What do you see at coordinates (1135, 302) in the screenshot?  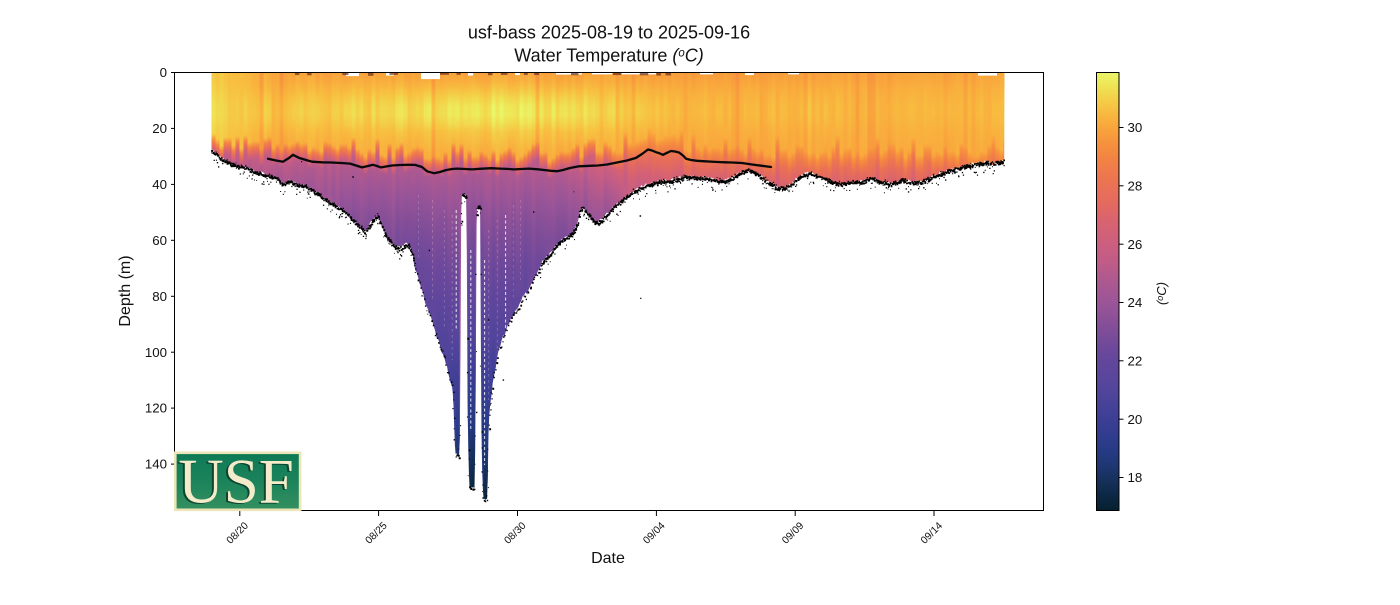 I see `svg-text: 24` at bounding box center [1135, 302].